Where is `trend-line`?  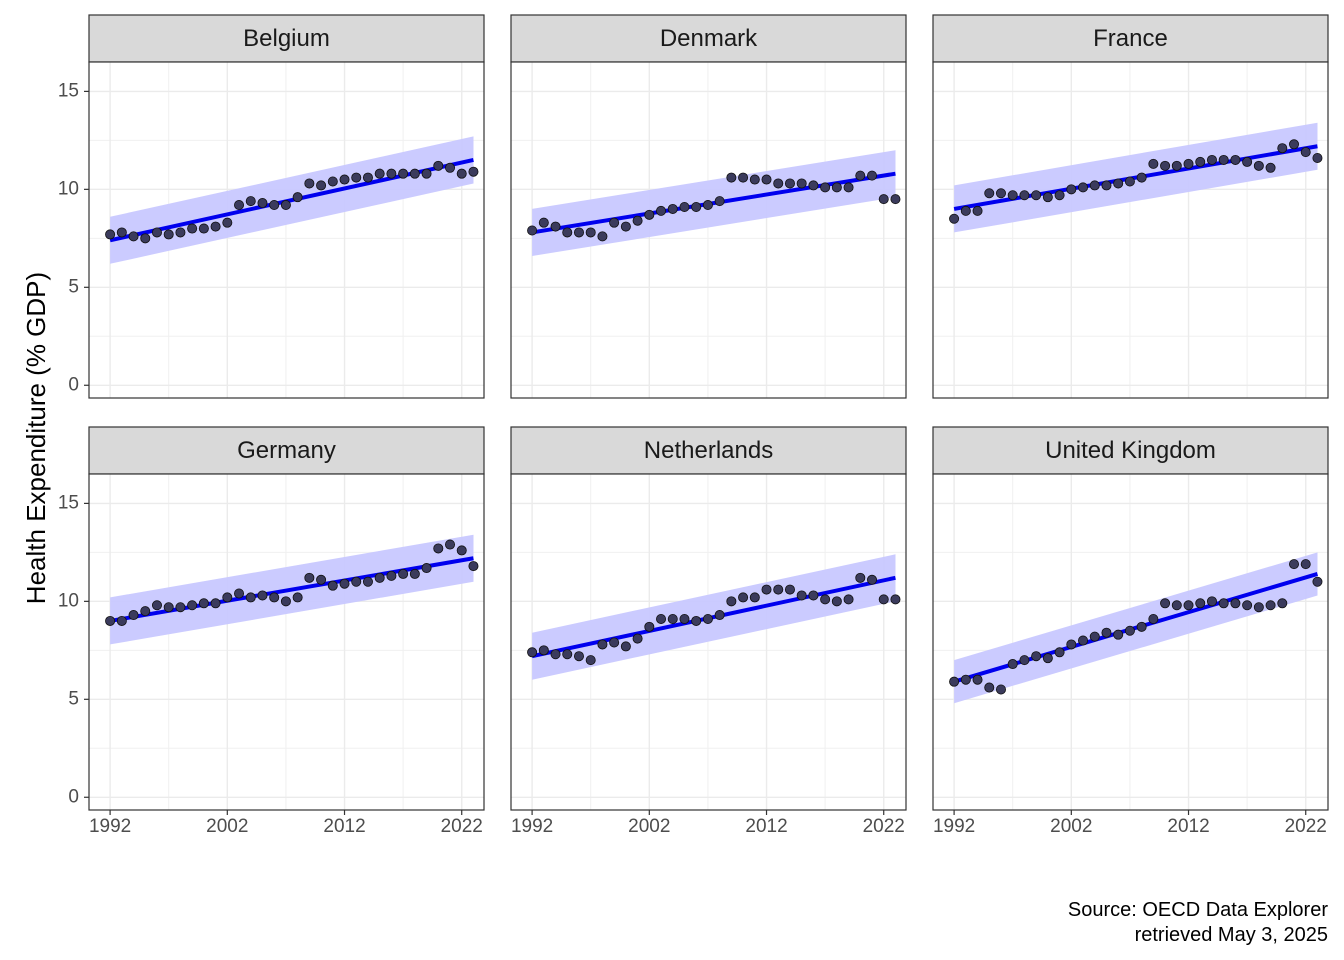 trend-line is located at coordinates (713, 617).